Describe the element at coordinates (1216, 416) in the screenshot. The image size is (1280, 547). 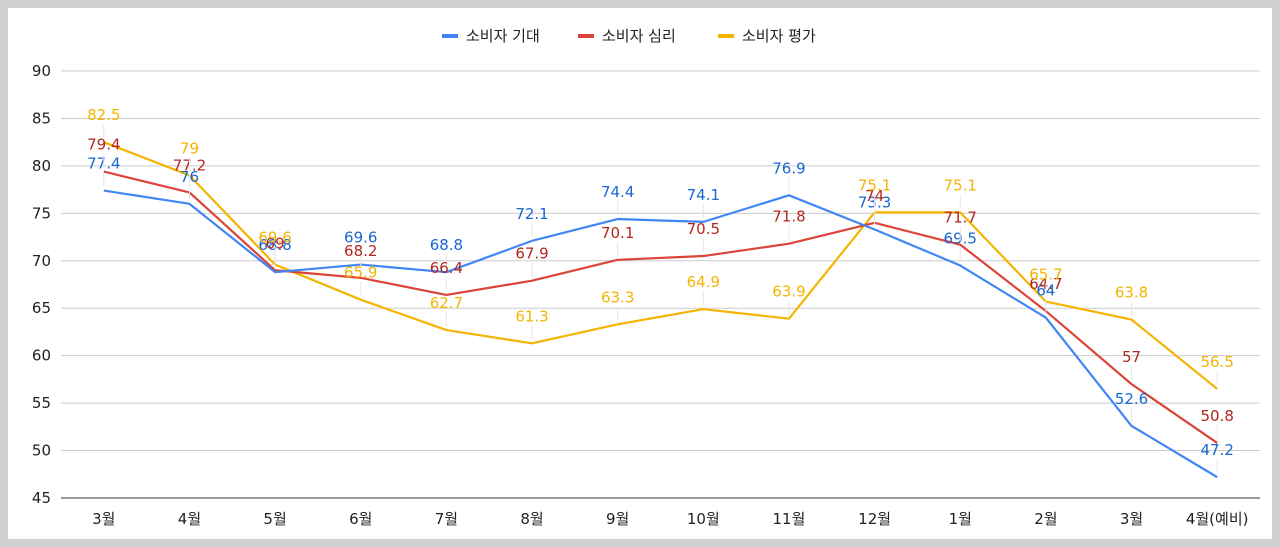
I see `data-label: 50.8` at that location.